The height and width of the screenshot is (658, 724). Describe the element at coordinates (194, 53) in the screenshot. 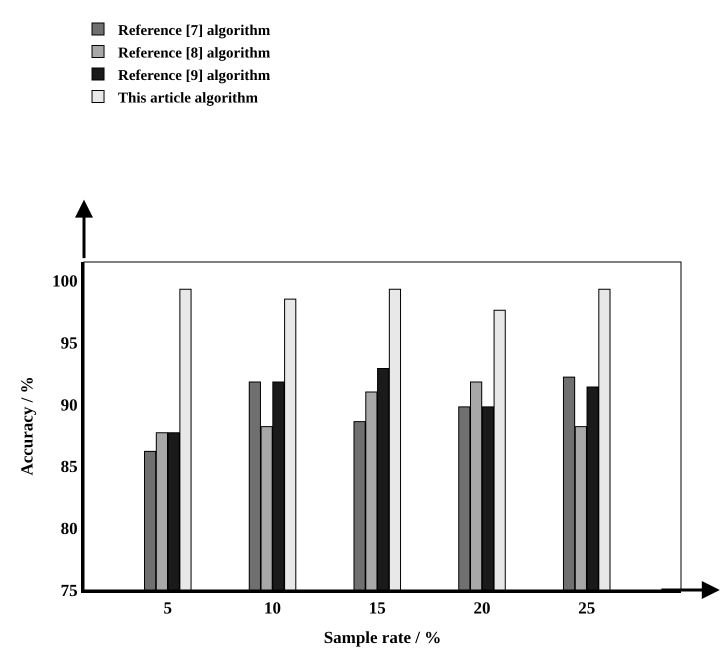

I see `legend-label: Reference [8] algorithm` at that location.